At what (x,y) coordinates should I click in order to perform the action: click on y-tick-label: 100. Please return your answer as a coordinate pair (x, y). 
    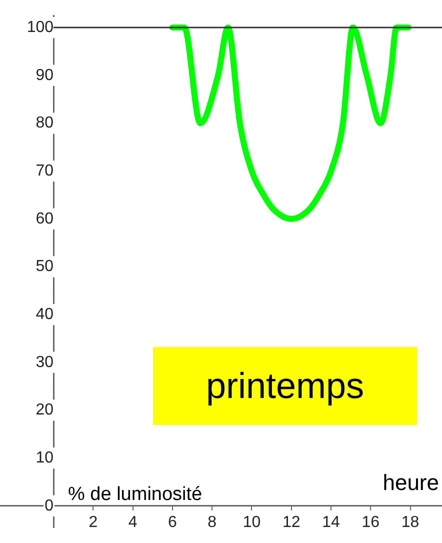
    Looking at the image, I should click on (40, 27).